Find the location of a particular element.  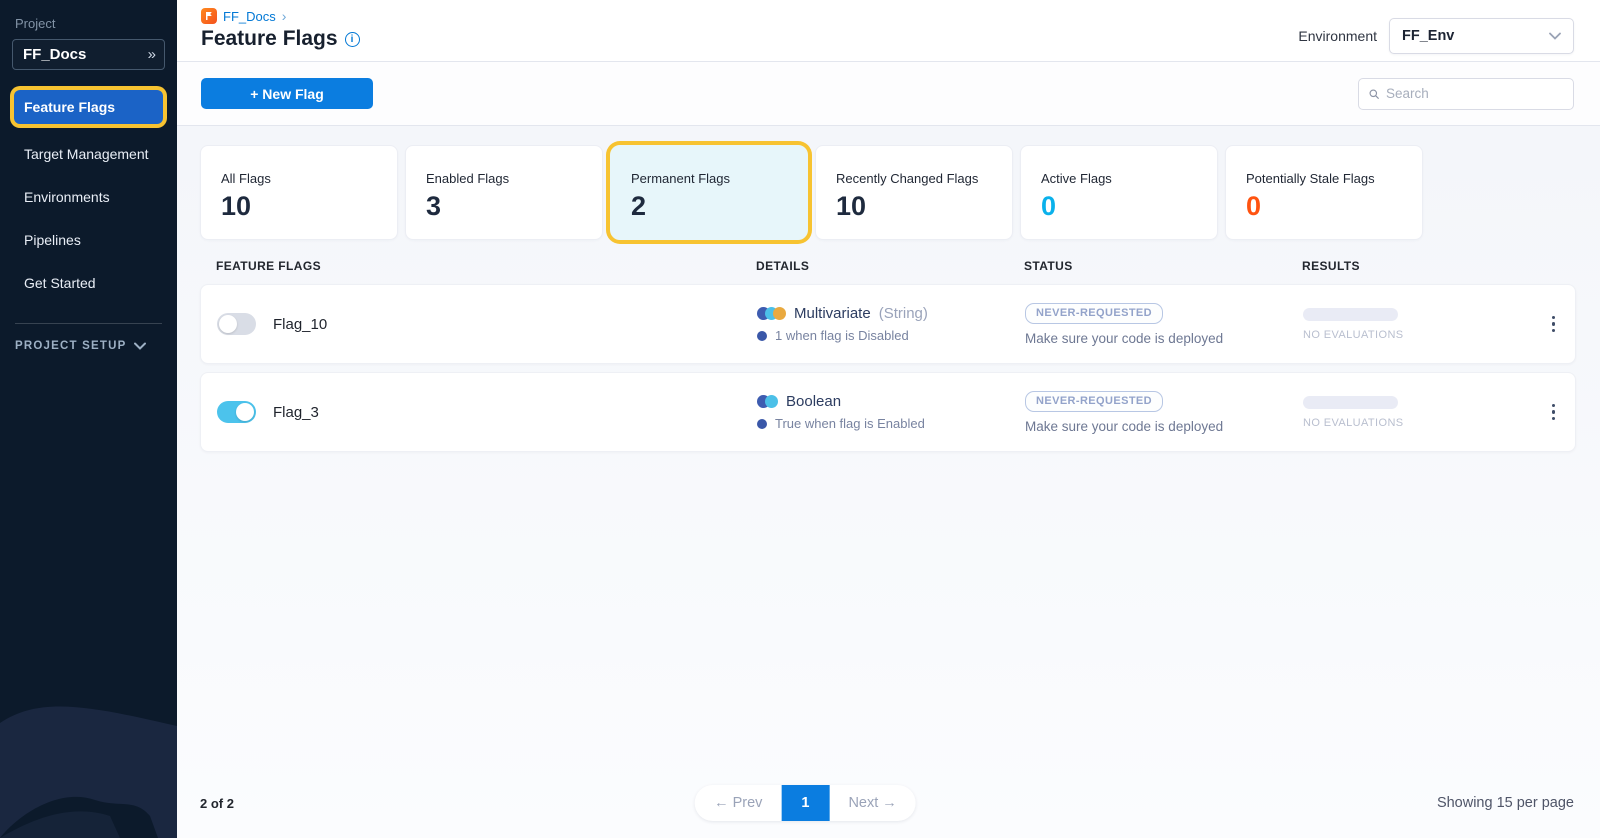

page-number-button: 1 is located at coordinates (805, 803).